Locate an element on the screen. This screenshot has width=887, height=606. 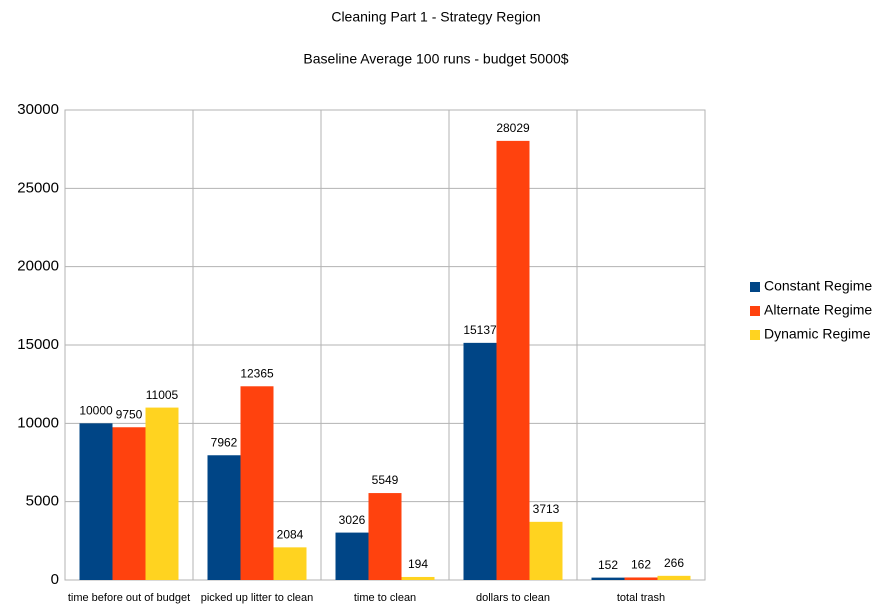
value-label: 3713 is located at coordinates (546, 509).